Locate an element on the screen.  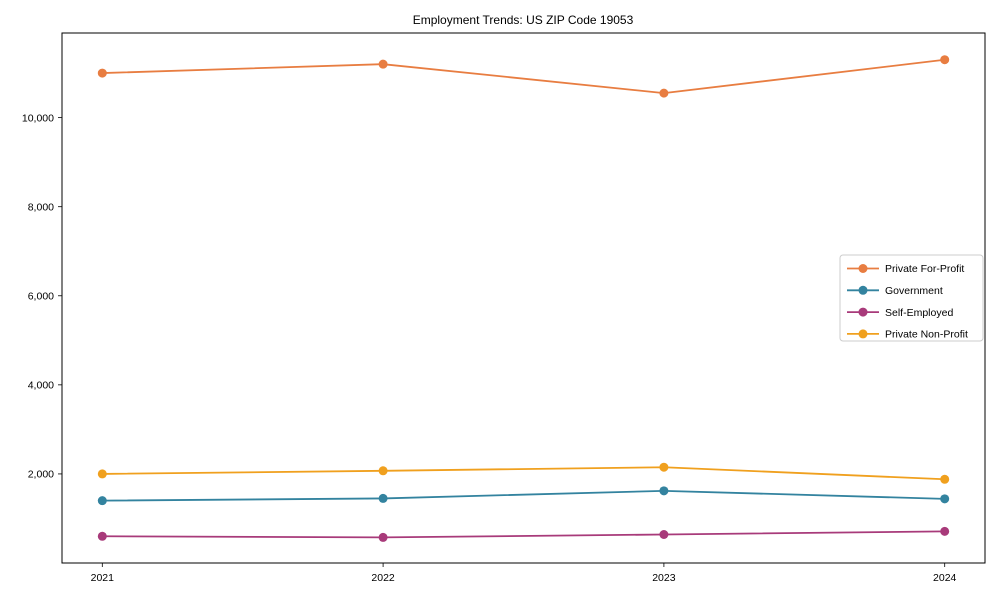
series-private-non-profit is located at coordinates (523, 473).